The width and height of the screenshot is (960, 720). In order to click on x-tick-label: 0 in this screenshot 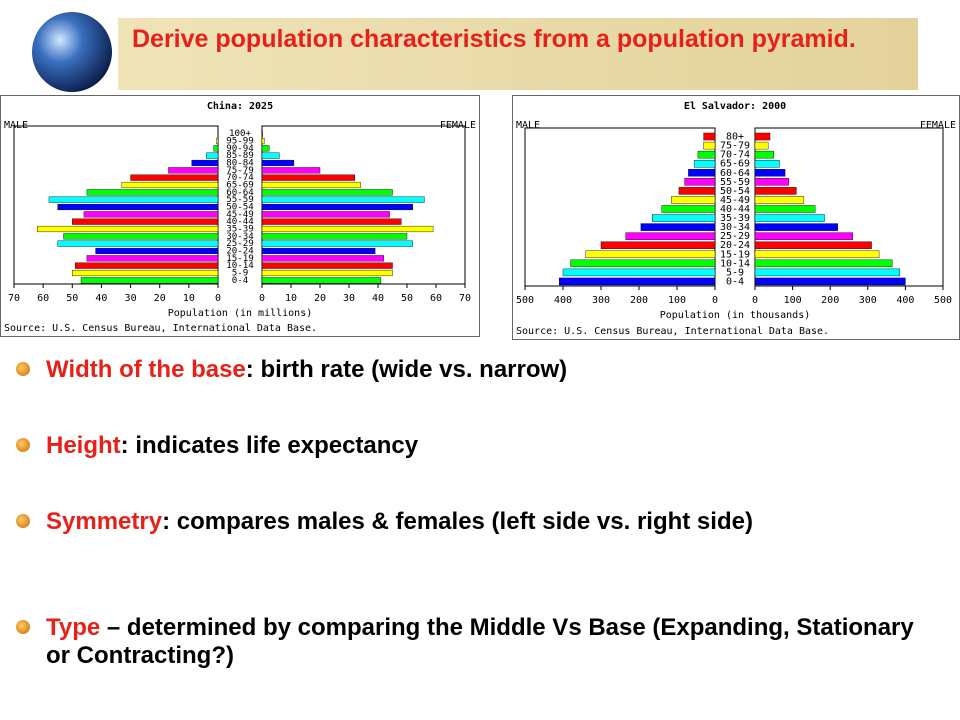, I will do `click(218, 298)`.